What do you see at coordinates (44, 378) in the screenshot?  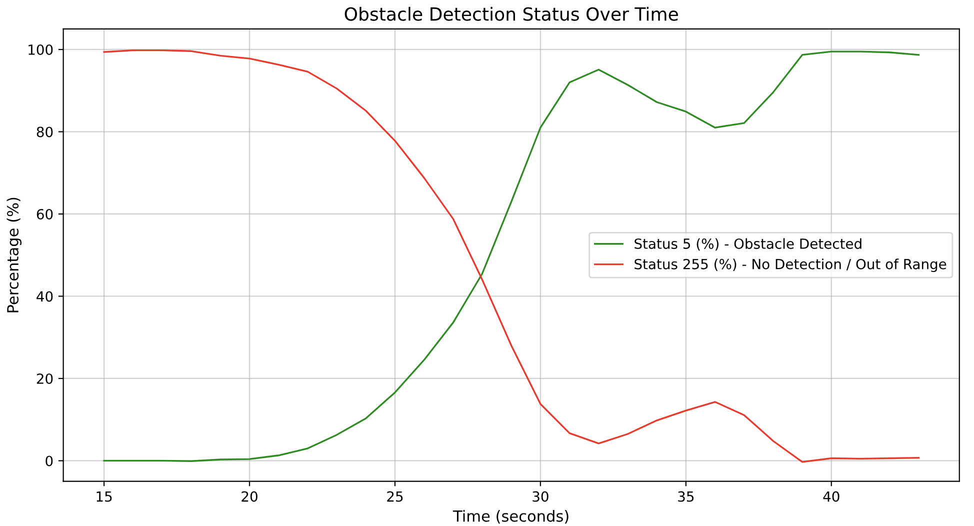 I see `y-tick-label: 20` at bounding box center [44, 378].